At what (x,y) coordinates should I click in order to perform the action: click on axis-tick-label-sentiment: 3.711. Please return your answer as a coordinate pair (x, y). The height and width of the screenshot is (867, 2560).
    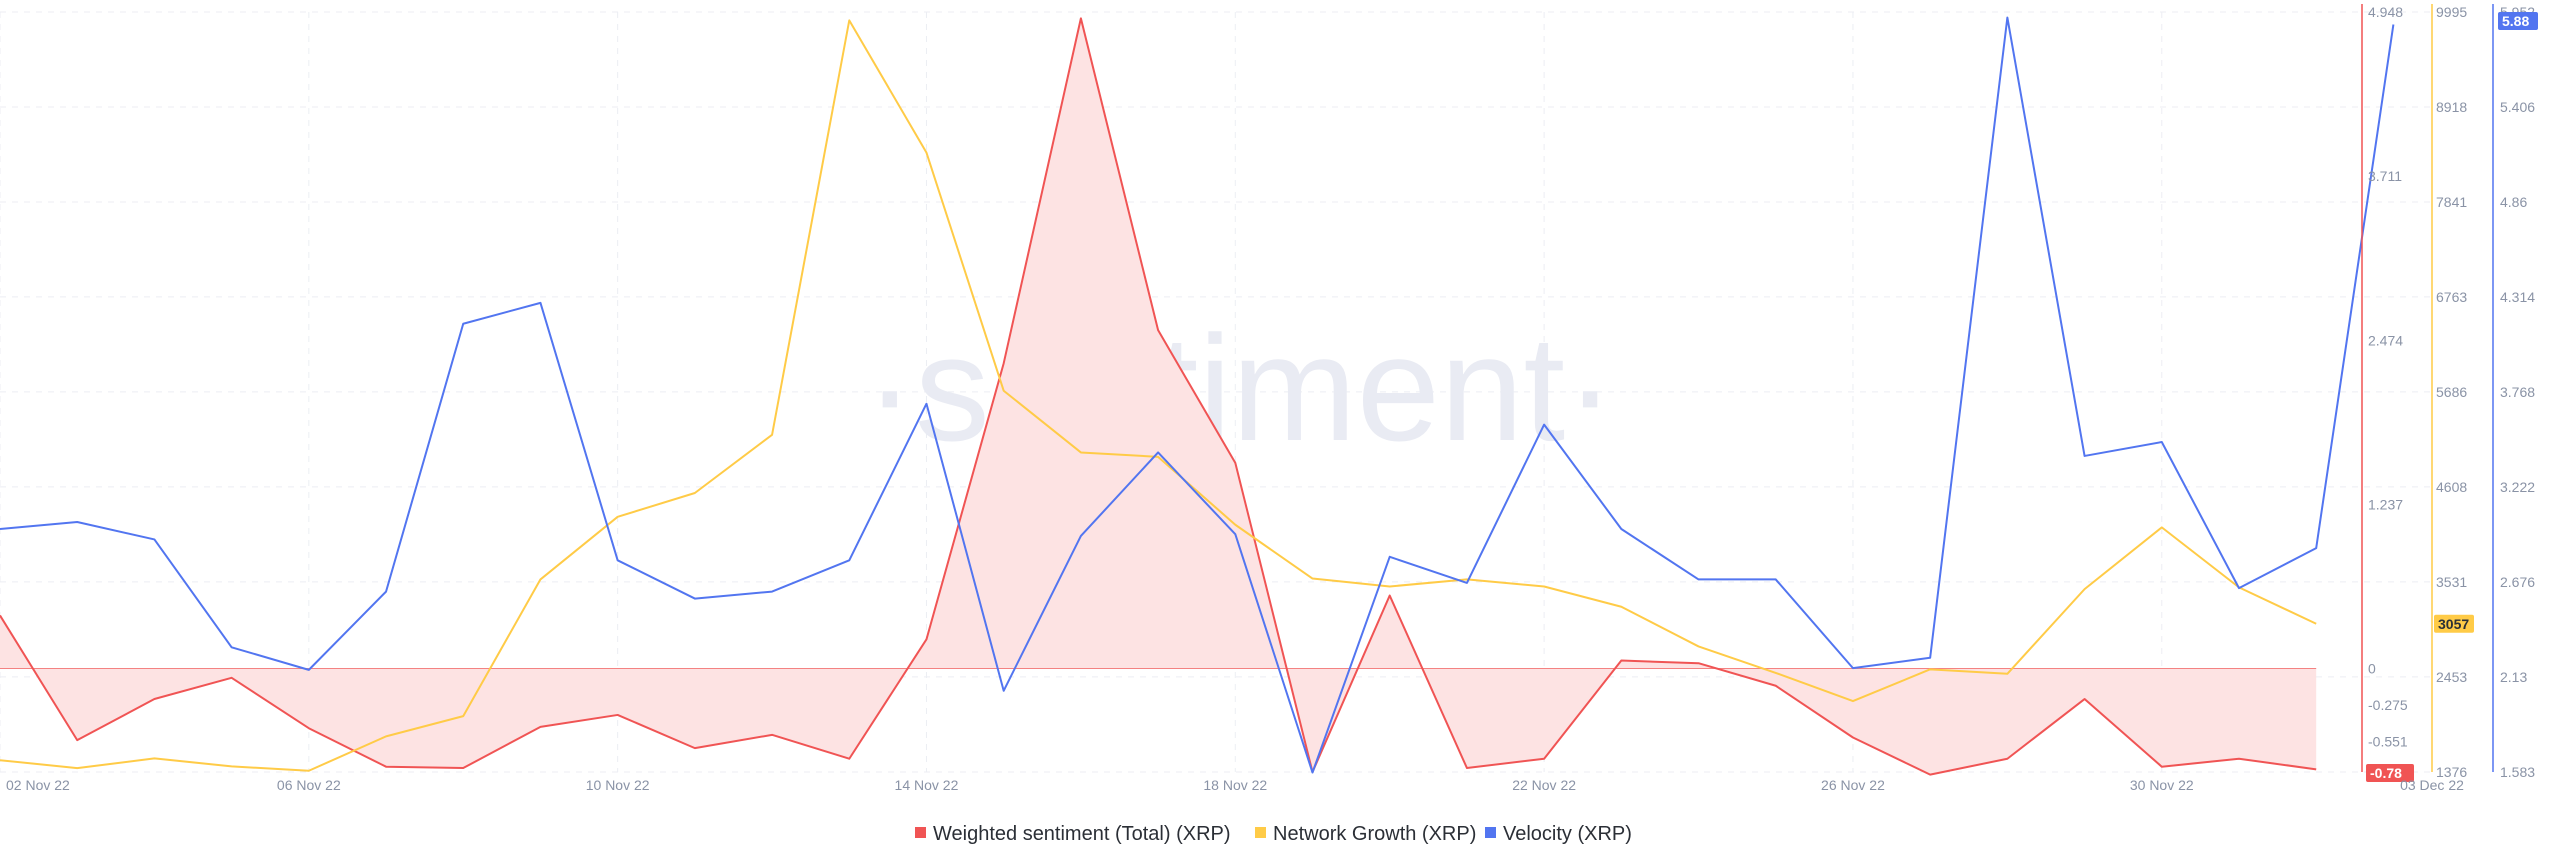
    Looking at the image, I should click on (2385, 176).